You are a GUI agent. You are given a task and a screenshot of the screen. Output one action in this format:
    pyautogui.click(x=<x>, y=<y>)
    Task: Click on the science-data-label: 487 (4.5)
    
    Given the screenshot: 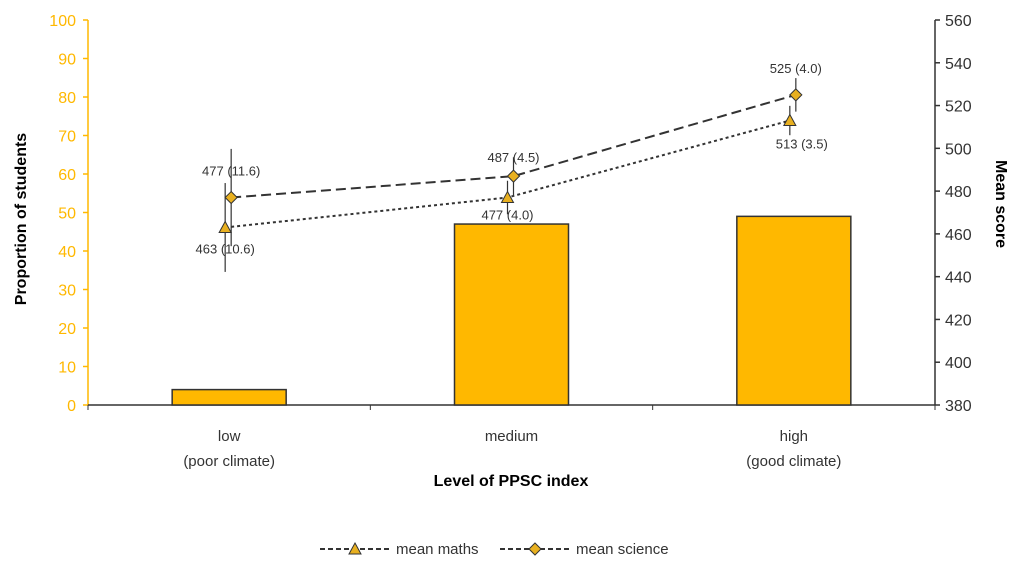 What is the action you would take?
    pyautogui.click(x=513, y=157)
    